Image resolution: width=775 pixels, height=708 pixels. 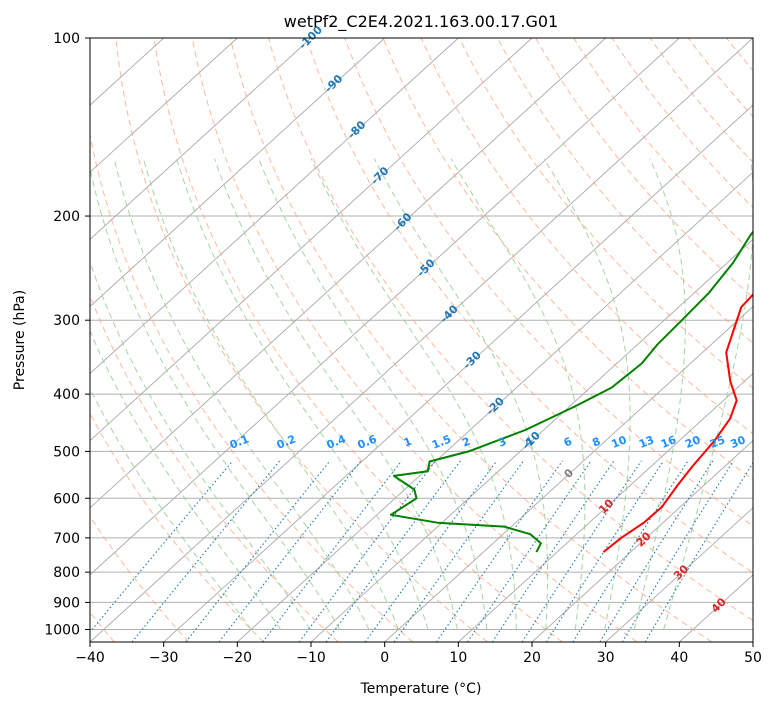 I want to click on isotherm--110, so click(x=164, y=105).